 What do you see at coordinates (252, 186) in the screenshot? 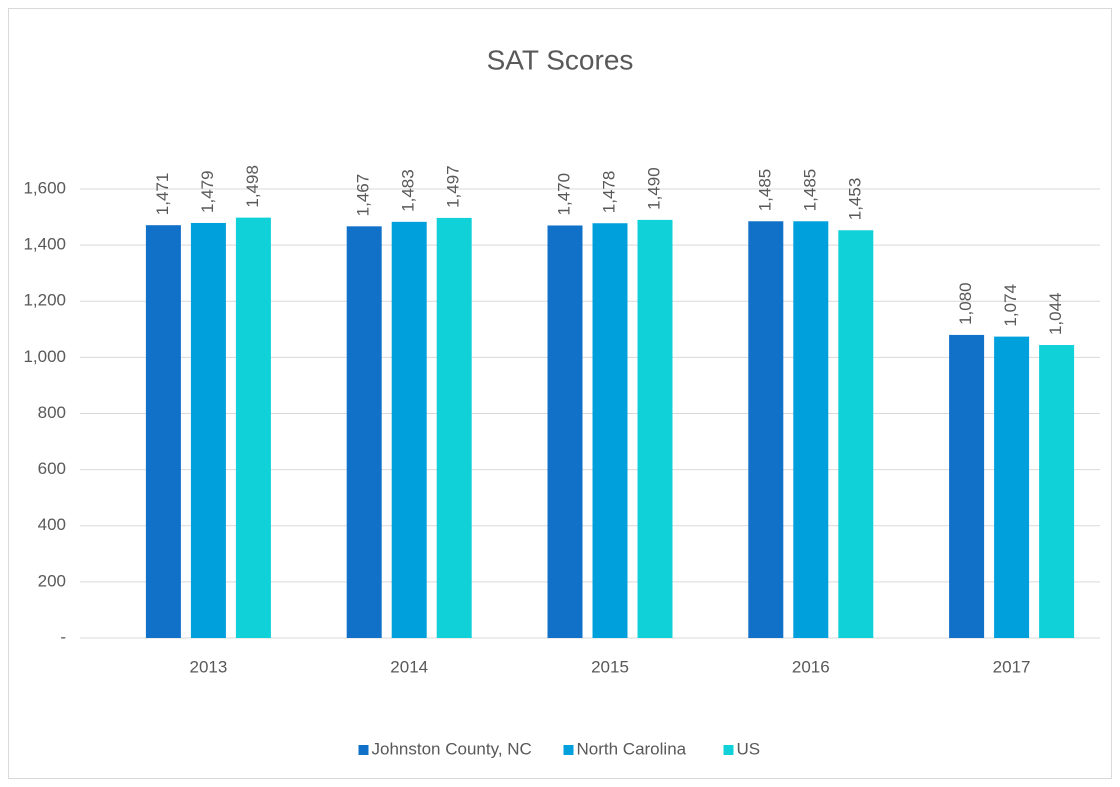
I see `value-label: 1,498` at bounding box center [252, 186].